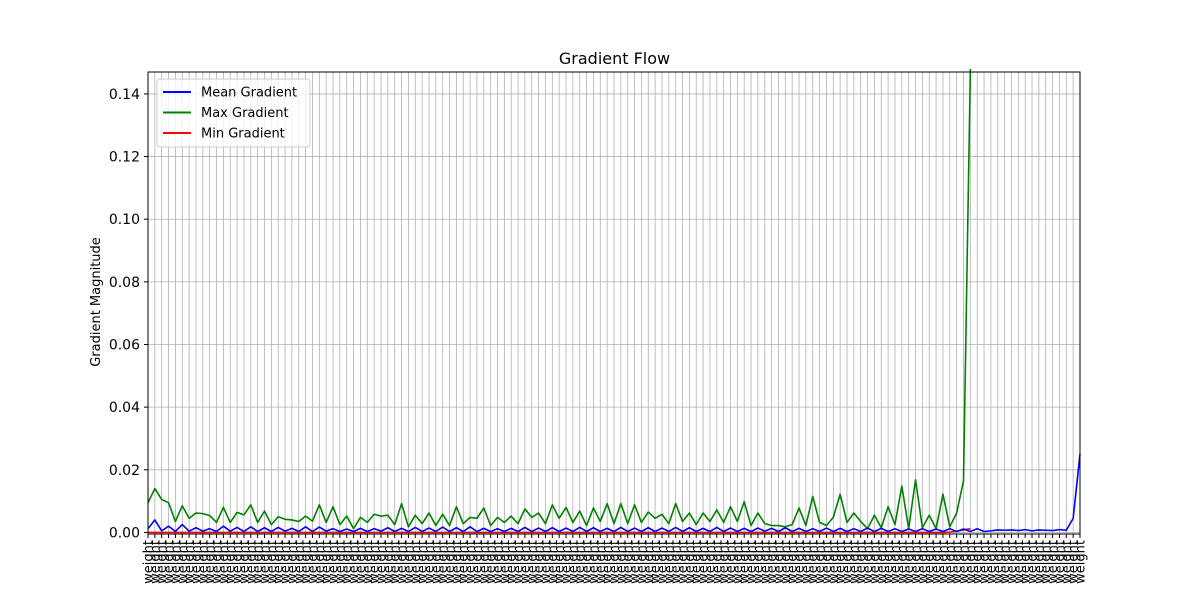 The image size is (1200, 600). Describe the element at coordinates (243, 134) in the screenshot. I see `legend-entry: Min Gradient` at that location.